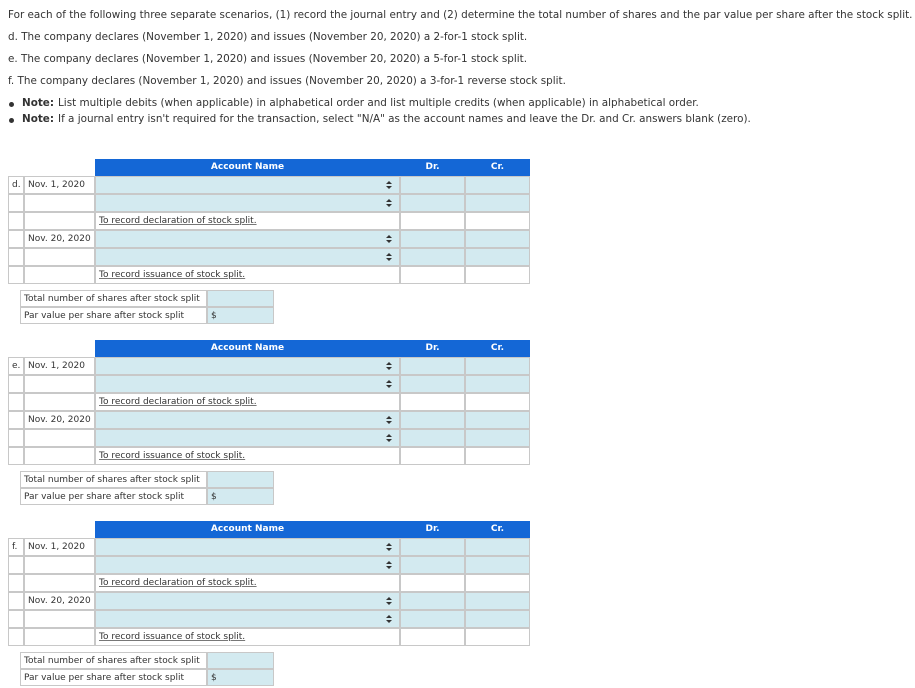 The height and width of the screenshot is (688, 915). I want to click on row-label: e., so click(16, 366).